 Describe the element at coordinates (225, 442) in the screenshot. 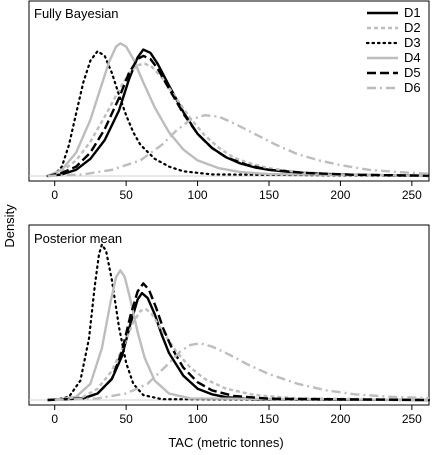

I see `x-axis-label: TAC (metric tonnes)` at that location.